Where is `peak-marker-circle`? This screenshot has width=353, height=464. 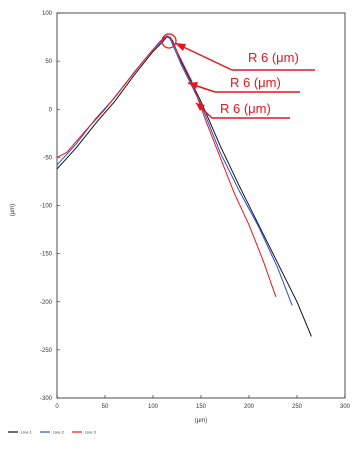
peak-marker-circle is located at coordinates (169, 41).